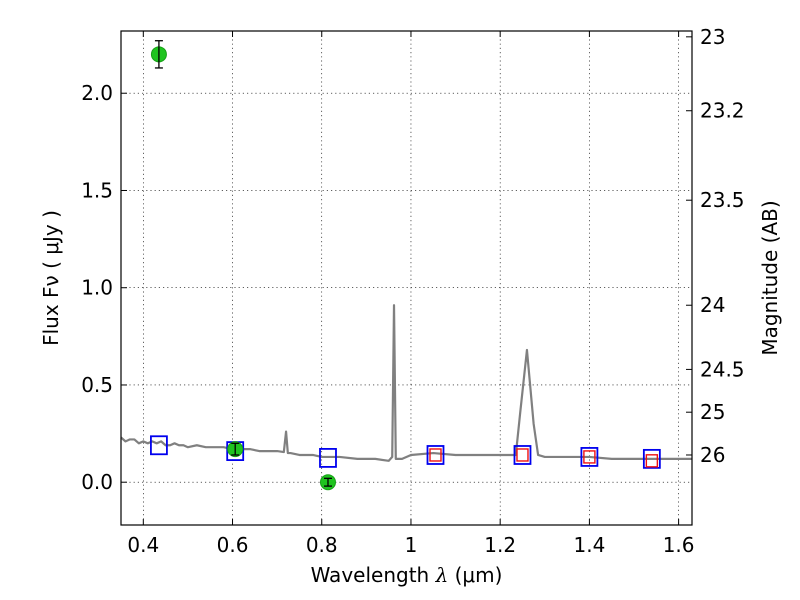 This screenshot has width=800, height=600. I want to click on y-tick-label: 0.5, so click(97, 385).